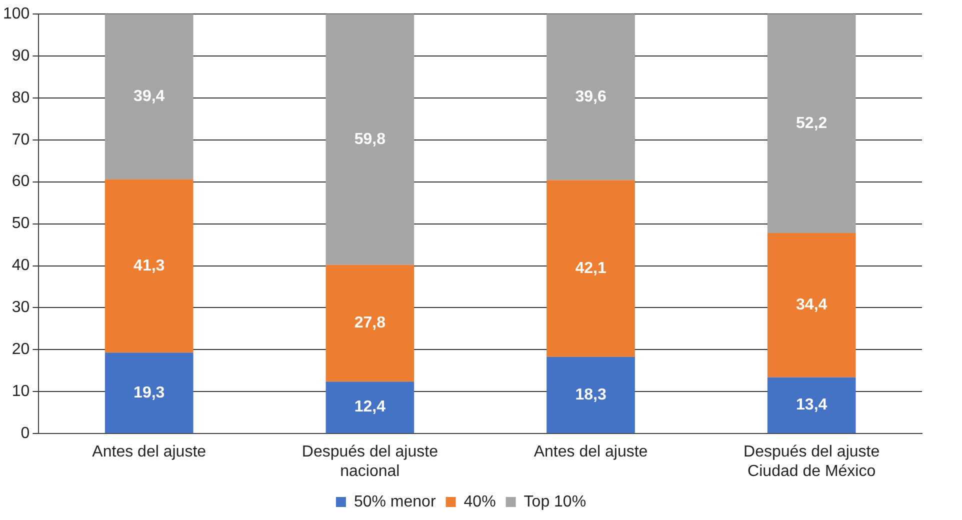  I want to click on y-tick-label: 0, so click(25, 433).